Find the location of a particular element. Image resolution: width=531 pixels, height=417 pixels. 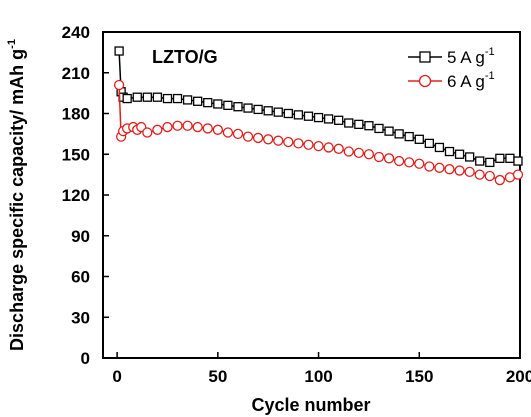

y-axis-title: Discharge specific capacity/ mAh g-1 is located at coordinates (16, 195).